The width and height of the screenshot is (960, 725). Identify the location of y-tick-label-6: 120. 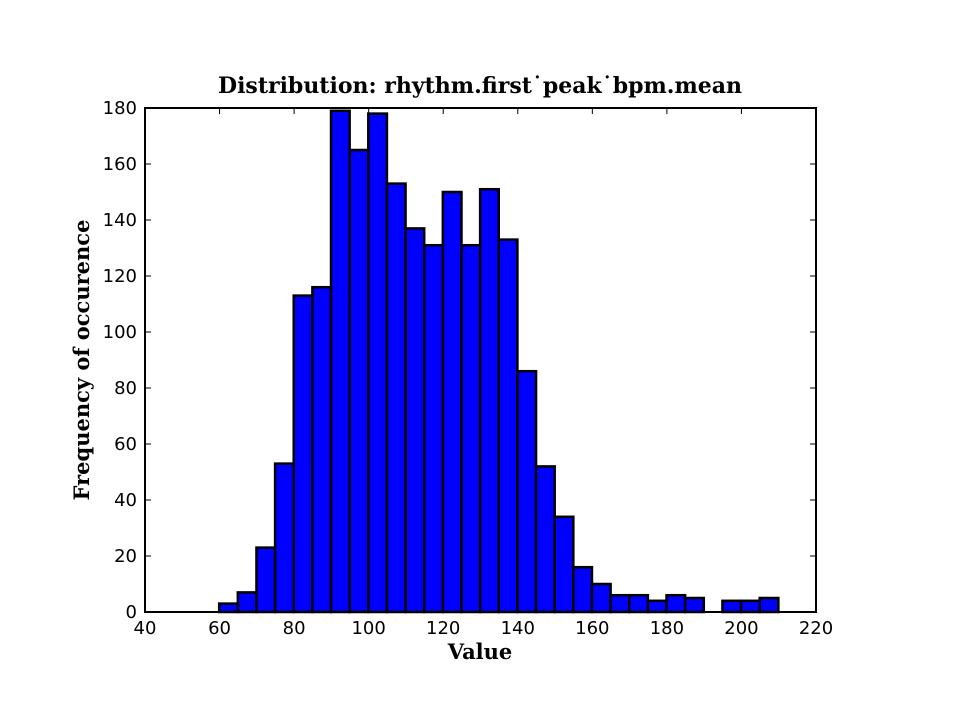
(120, 276).